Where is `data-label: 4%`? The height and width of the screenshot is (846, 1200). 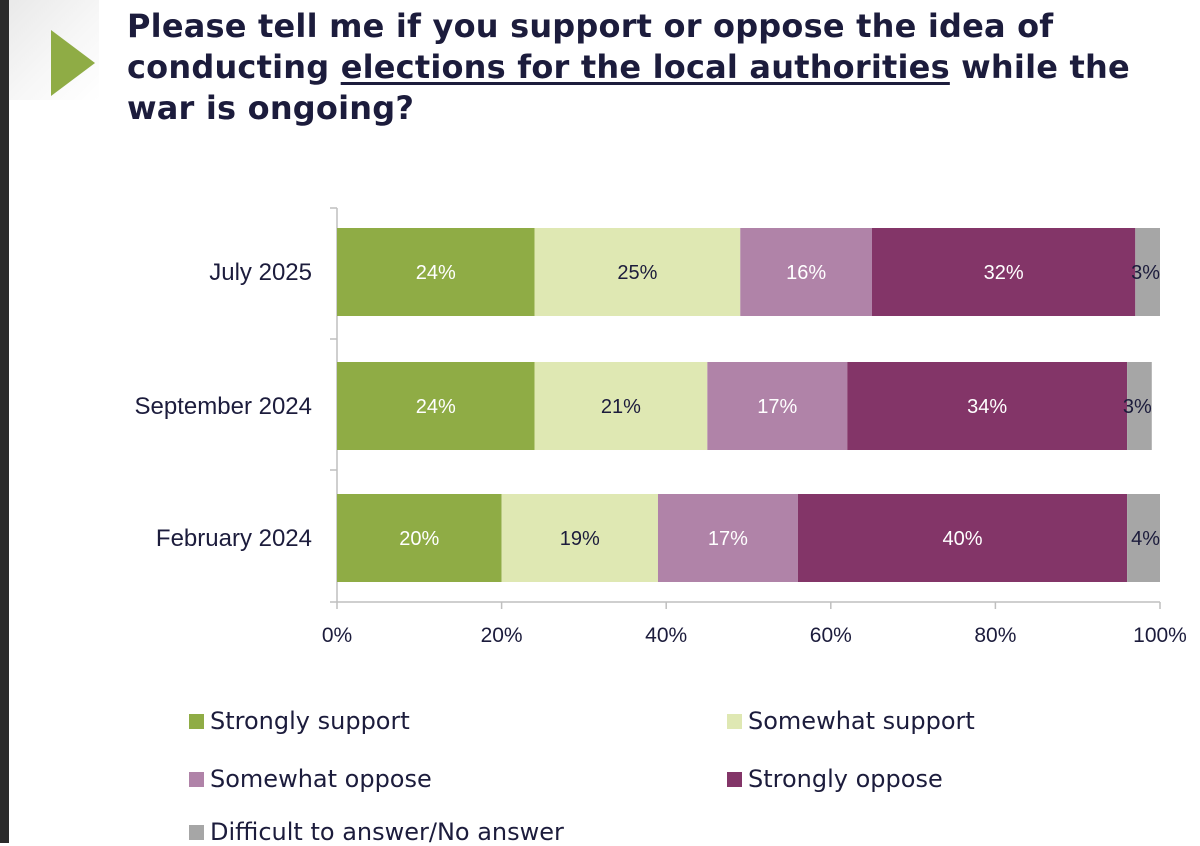 data-label: 4% is located at coordinates (1145, 539).